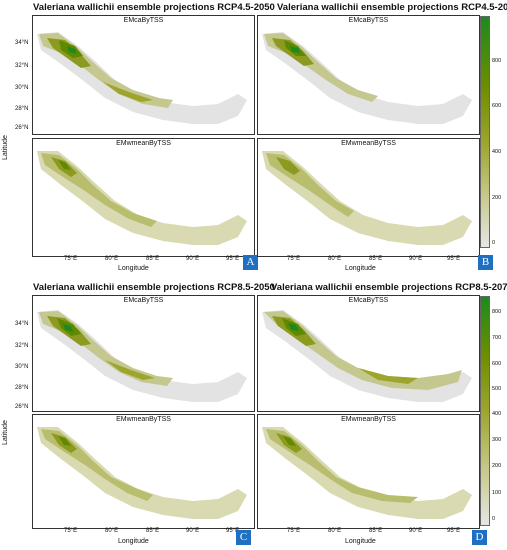 The width and height of the screenshot is (507, 550). What do you see at coordinates (497, 389) in the screenshot?
I see `legend-tick: 500` at bounding box center [497, 389].